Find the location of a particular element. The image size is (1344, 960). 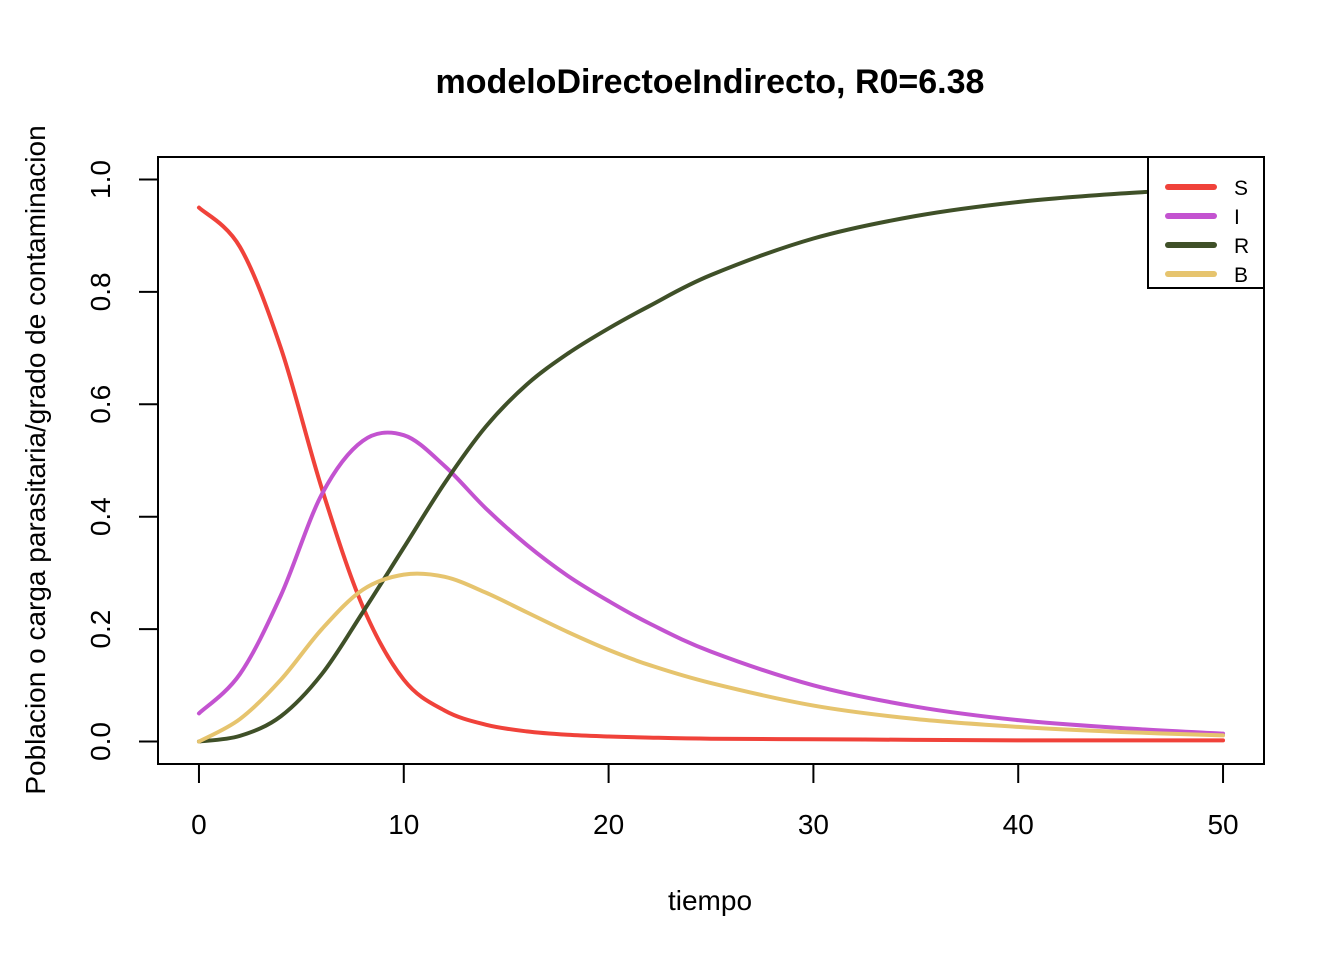

y-axis: 0.0 0.2 0.4 0.6 0.8 1.0 is located at coordinates (122, 460).